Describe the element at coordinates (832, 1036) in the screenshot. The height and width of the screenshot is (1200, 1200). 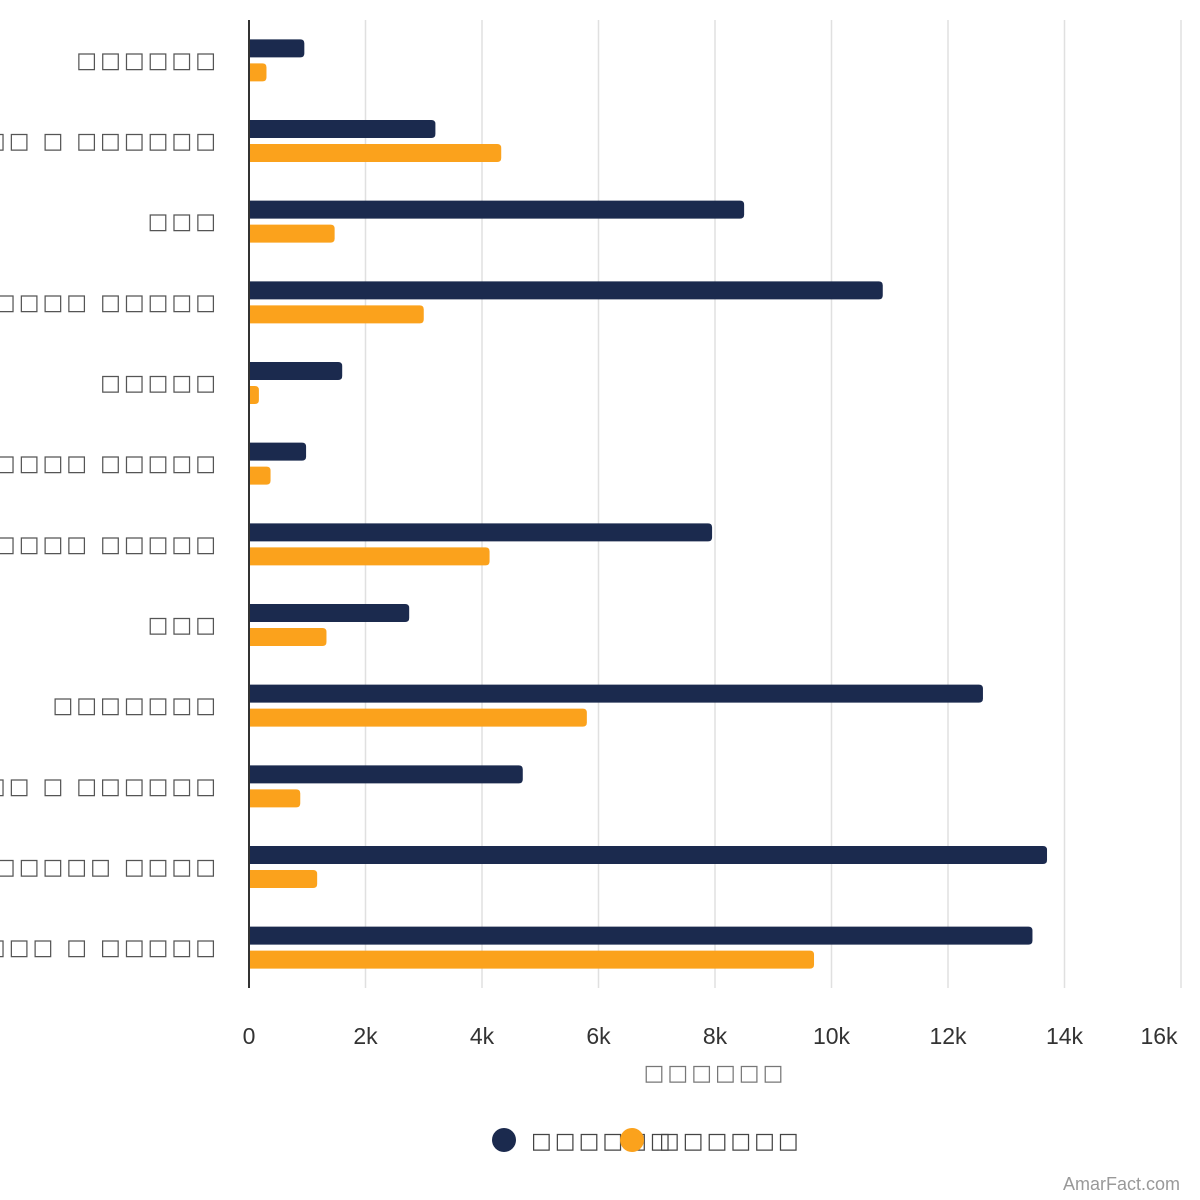
I see `x-tick-label: 10k` at that location.